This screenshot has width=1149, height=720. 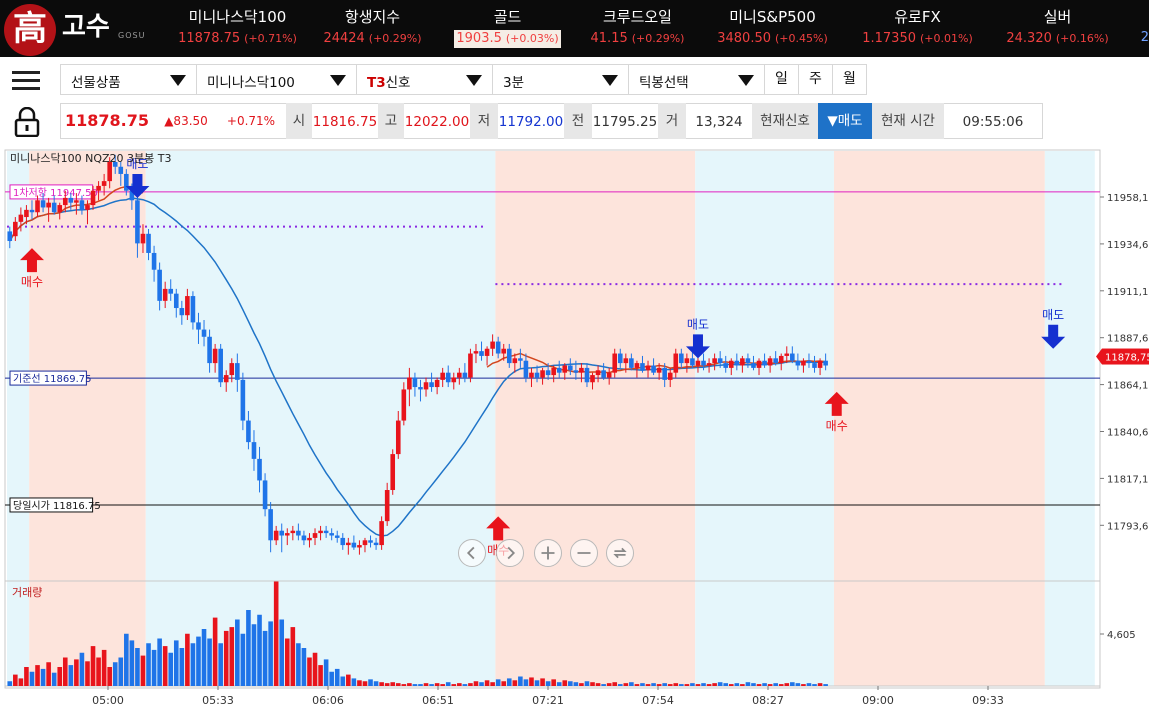 What do you see at coordinates (251, 121) in the screenshot?
I see `price-change-pct: +0.71%` at bounding box center [251, 121].